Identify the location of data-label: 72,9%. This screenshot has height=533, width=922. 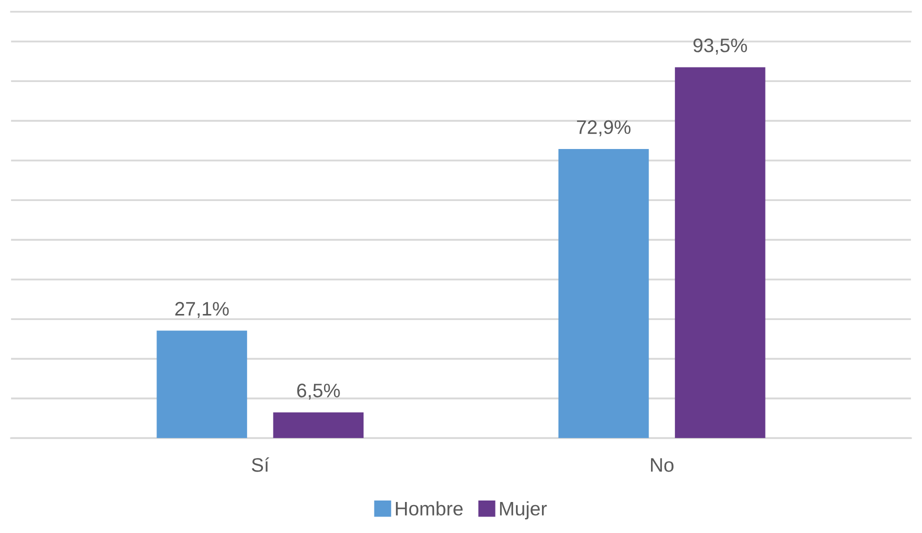
(603, 128).